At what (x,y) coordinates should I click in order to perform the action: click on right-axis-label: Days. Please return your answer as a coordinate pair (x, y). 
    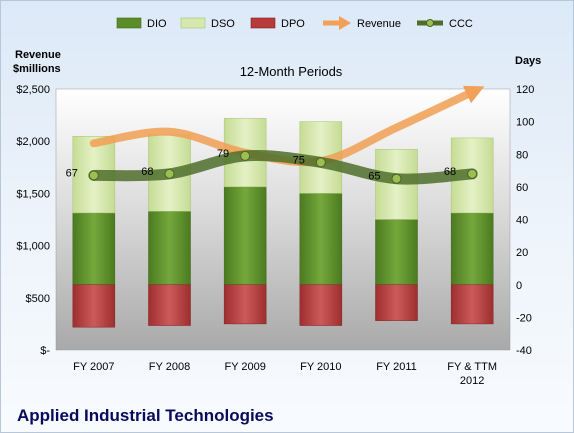
    Looking at the image, I should click on (528, 61).